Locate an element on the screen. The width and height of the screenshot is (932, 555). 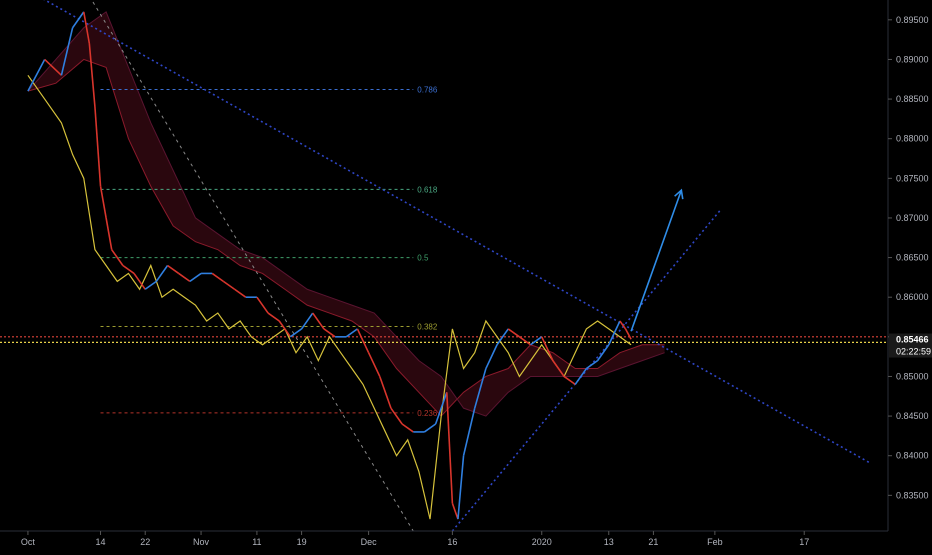
projection-arrow-line is located at coordinates (656, 260).